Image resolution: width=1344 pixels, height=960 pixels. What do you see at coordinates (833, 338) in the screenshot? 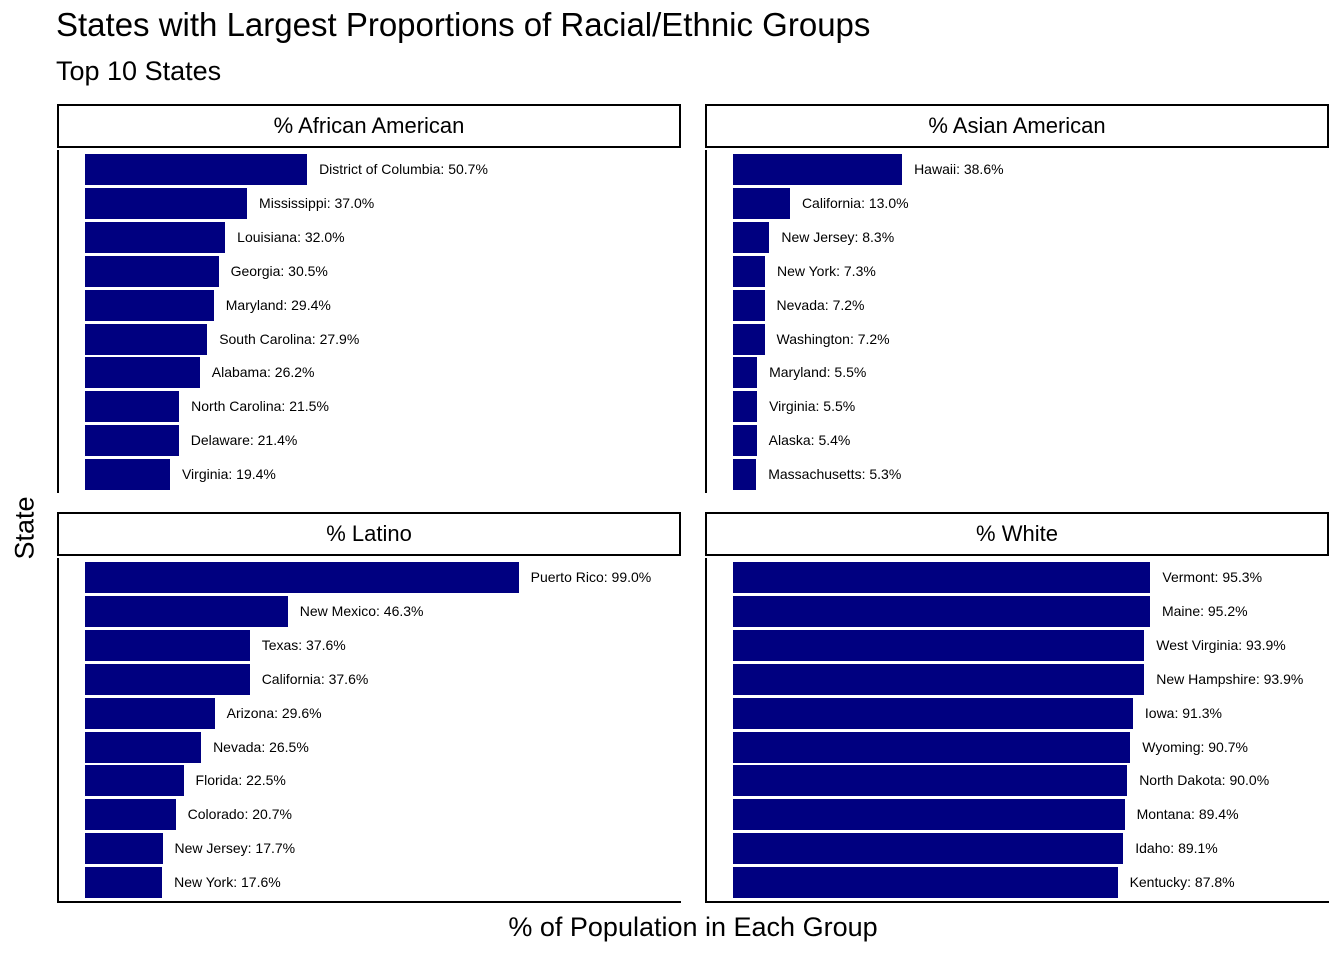
I see `bar-data-label: Washington: 7.2%` at bounding box center [833, 338].